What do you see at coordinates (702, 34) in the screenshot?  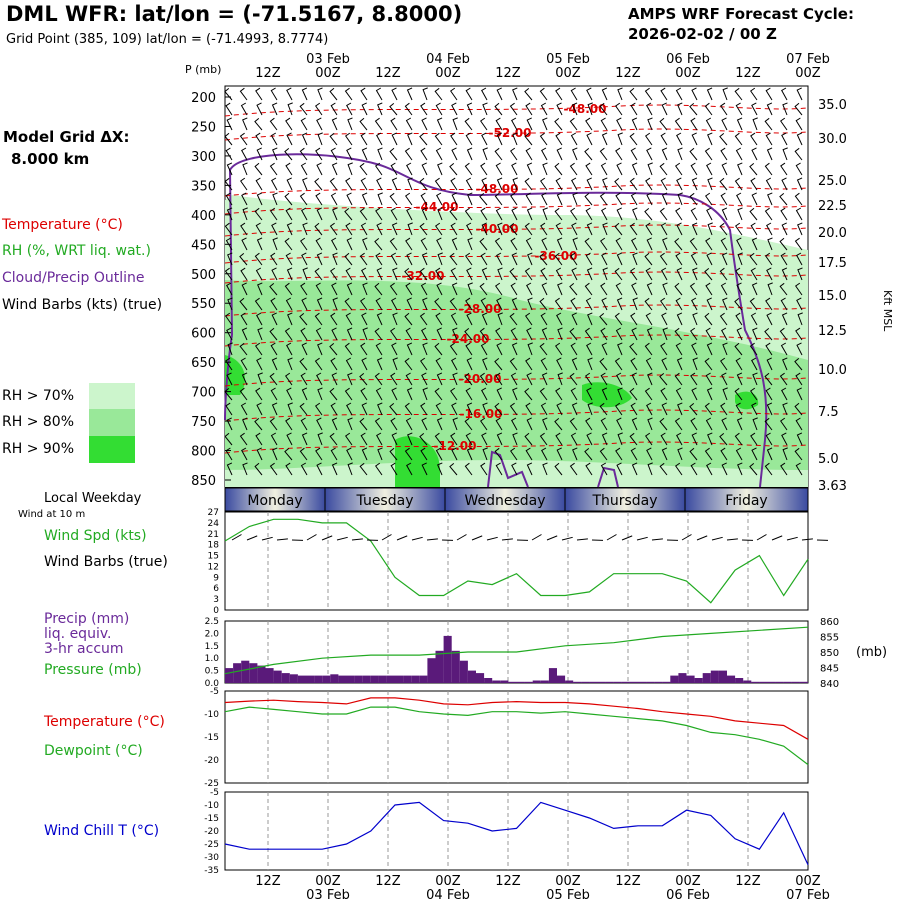 I see `forecast-cycle-value: 2026-02-02 / 00 Z` at bounding box center [702, 34].